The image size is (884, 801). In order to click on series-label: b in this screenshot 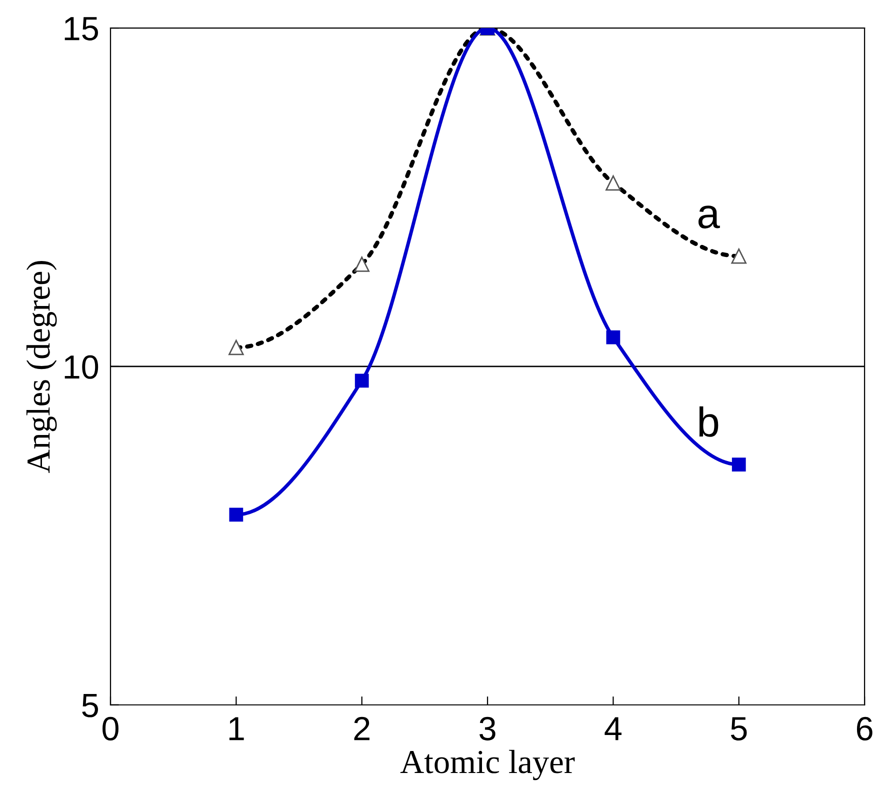, I will do `click(708, 421)`.